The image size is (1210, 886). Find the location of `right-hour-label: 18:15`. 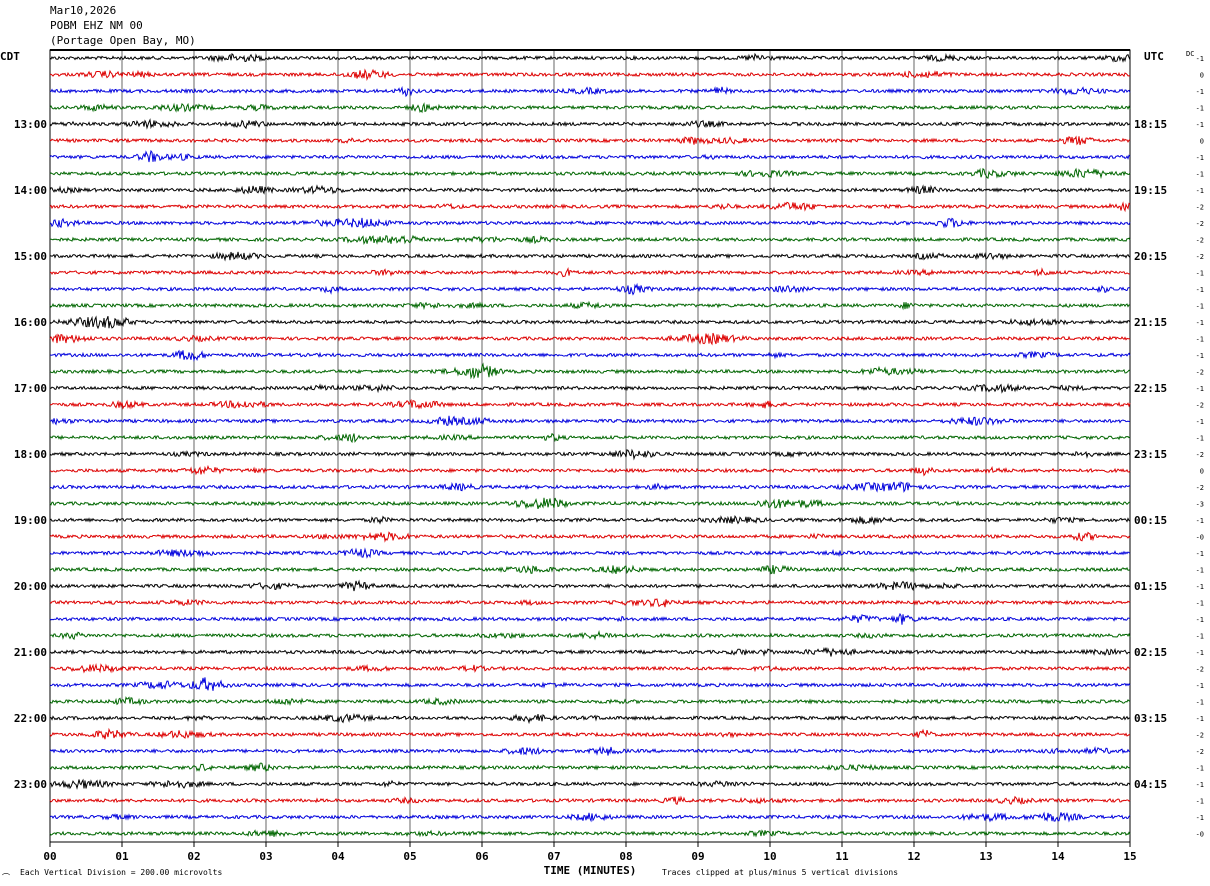

right-hour-label: 18:15 is located at coordinates (1150, 124).